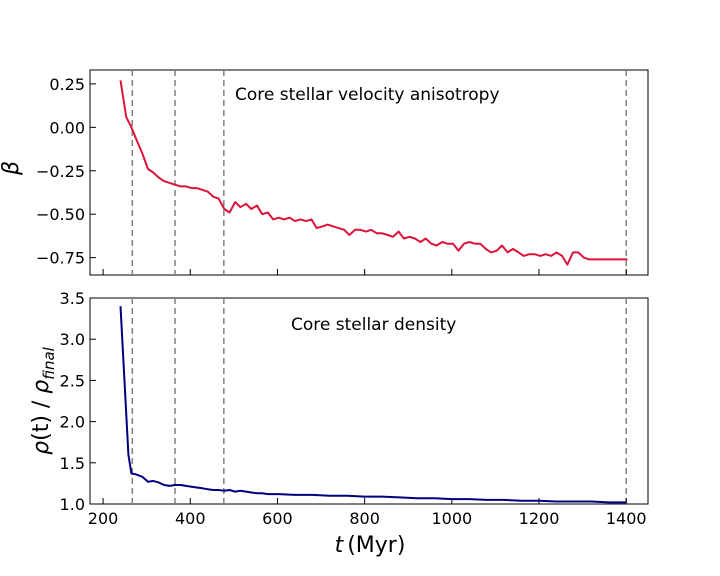 This screenshot has height=576, width=720. Describe the element at coordinates (72, 298) in the screenshot. I see `density-y-tick-label-5: 3.5` at that location.